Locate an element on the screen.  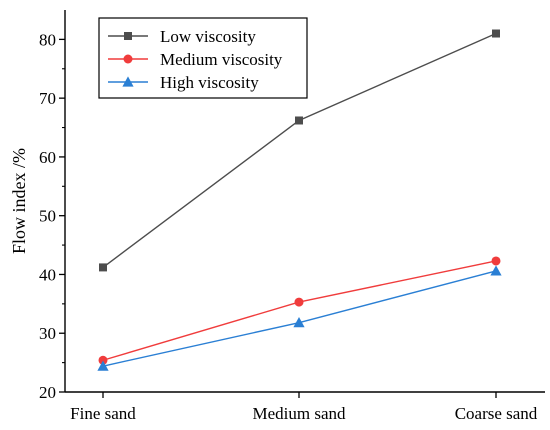
y-tick-label: 50 is located at coordinates (47, 216).